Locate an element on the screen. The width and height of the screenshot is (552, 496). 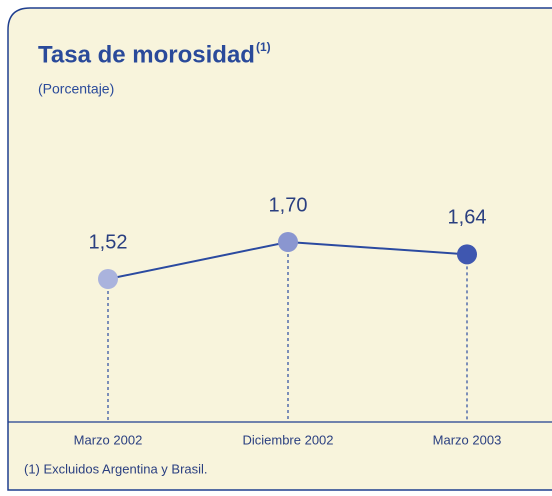
value-label: 1,52 is located at coordinates (108, 242).